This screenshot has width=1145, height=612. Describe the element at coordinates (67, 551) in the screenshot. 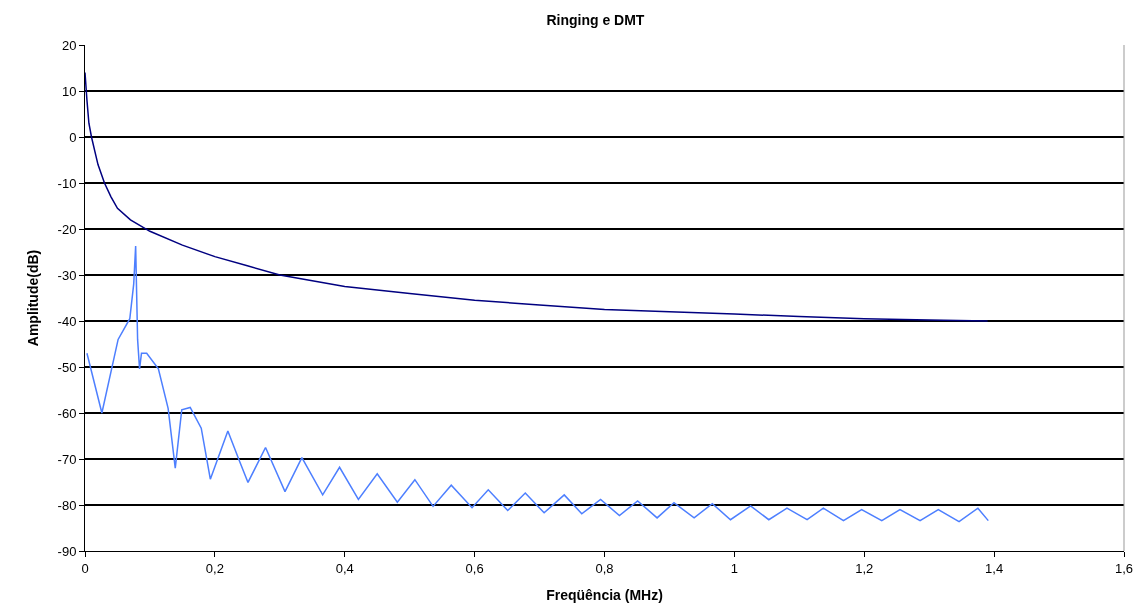

I see `y-tick-label: -90` at that location.